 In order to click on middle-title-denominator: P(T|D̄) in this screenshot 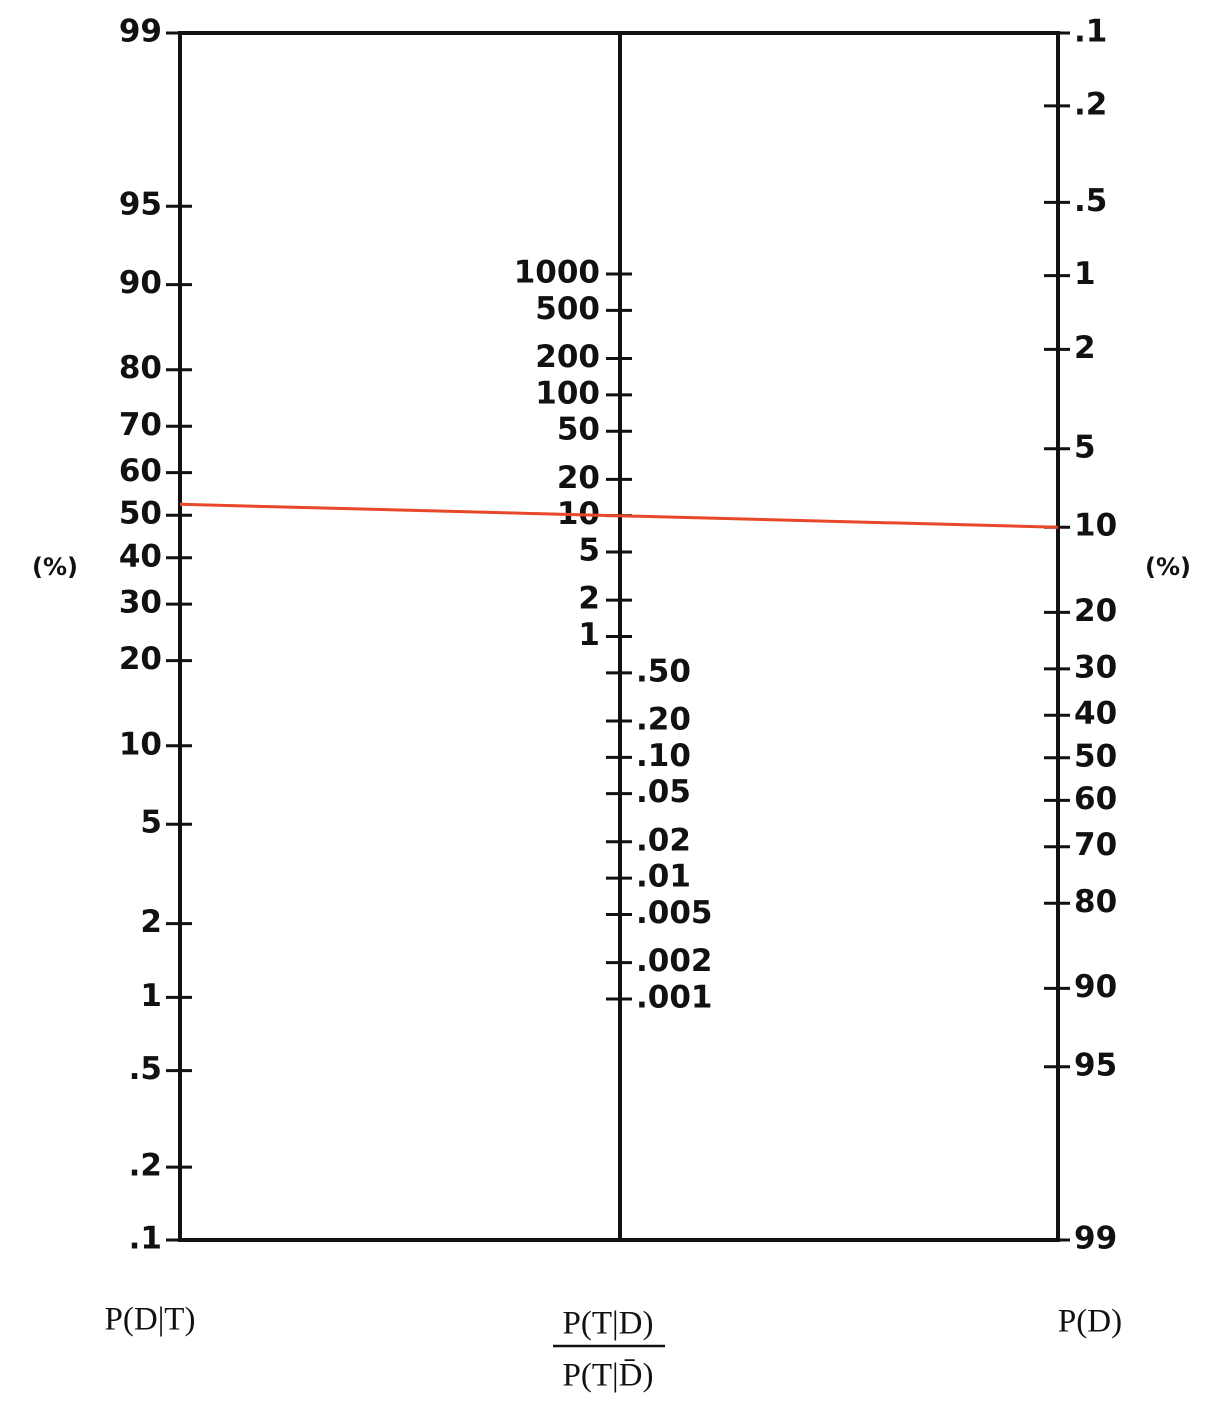, I will do `click(608, 1376)`.